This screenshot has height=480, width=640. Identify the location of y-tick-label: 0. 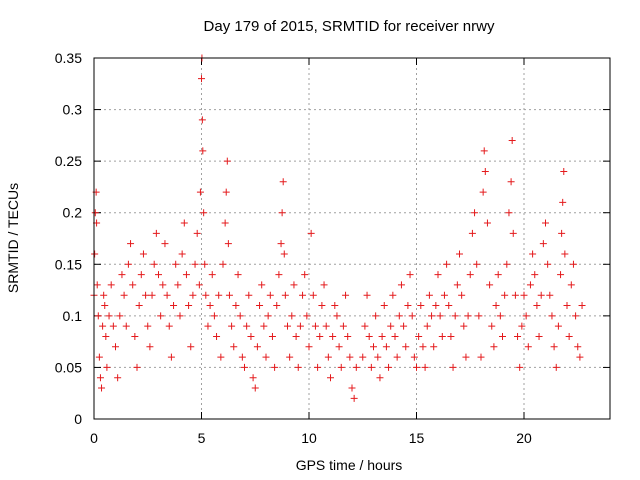
(78, 419).